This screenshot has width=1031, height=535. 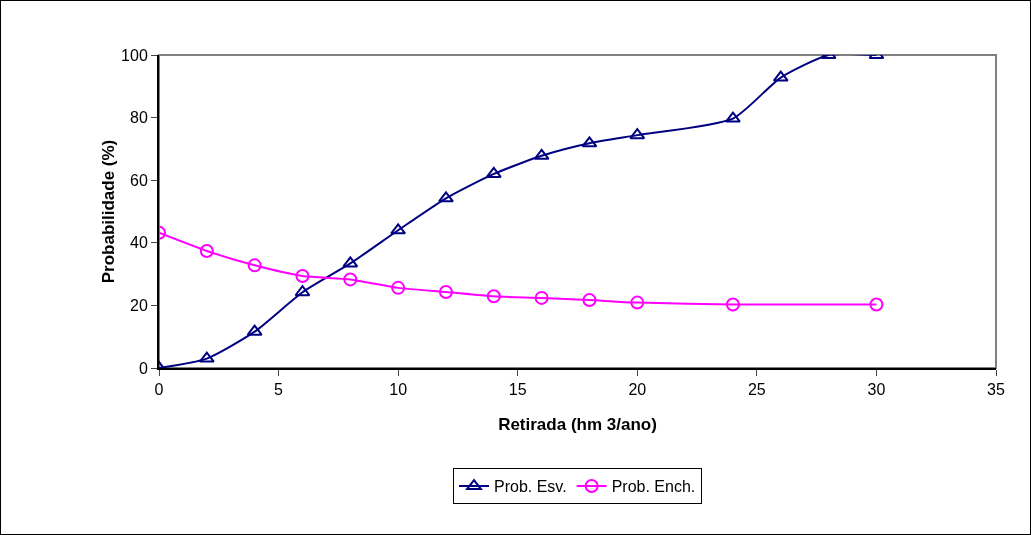 What do you see at coordinates (279, 390) in the screenshot?
I see `x-tick-label: 5` at bounding box center [279, 390].